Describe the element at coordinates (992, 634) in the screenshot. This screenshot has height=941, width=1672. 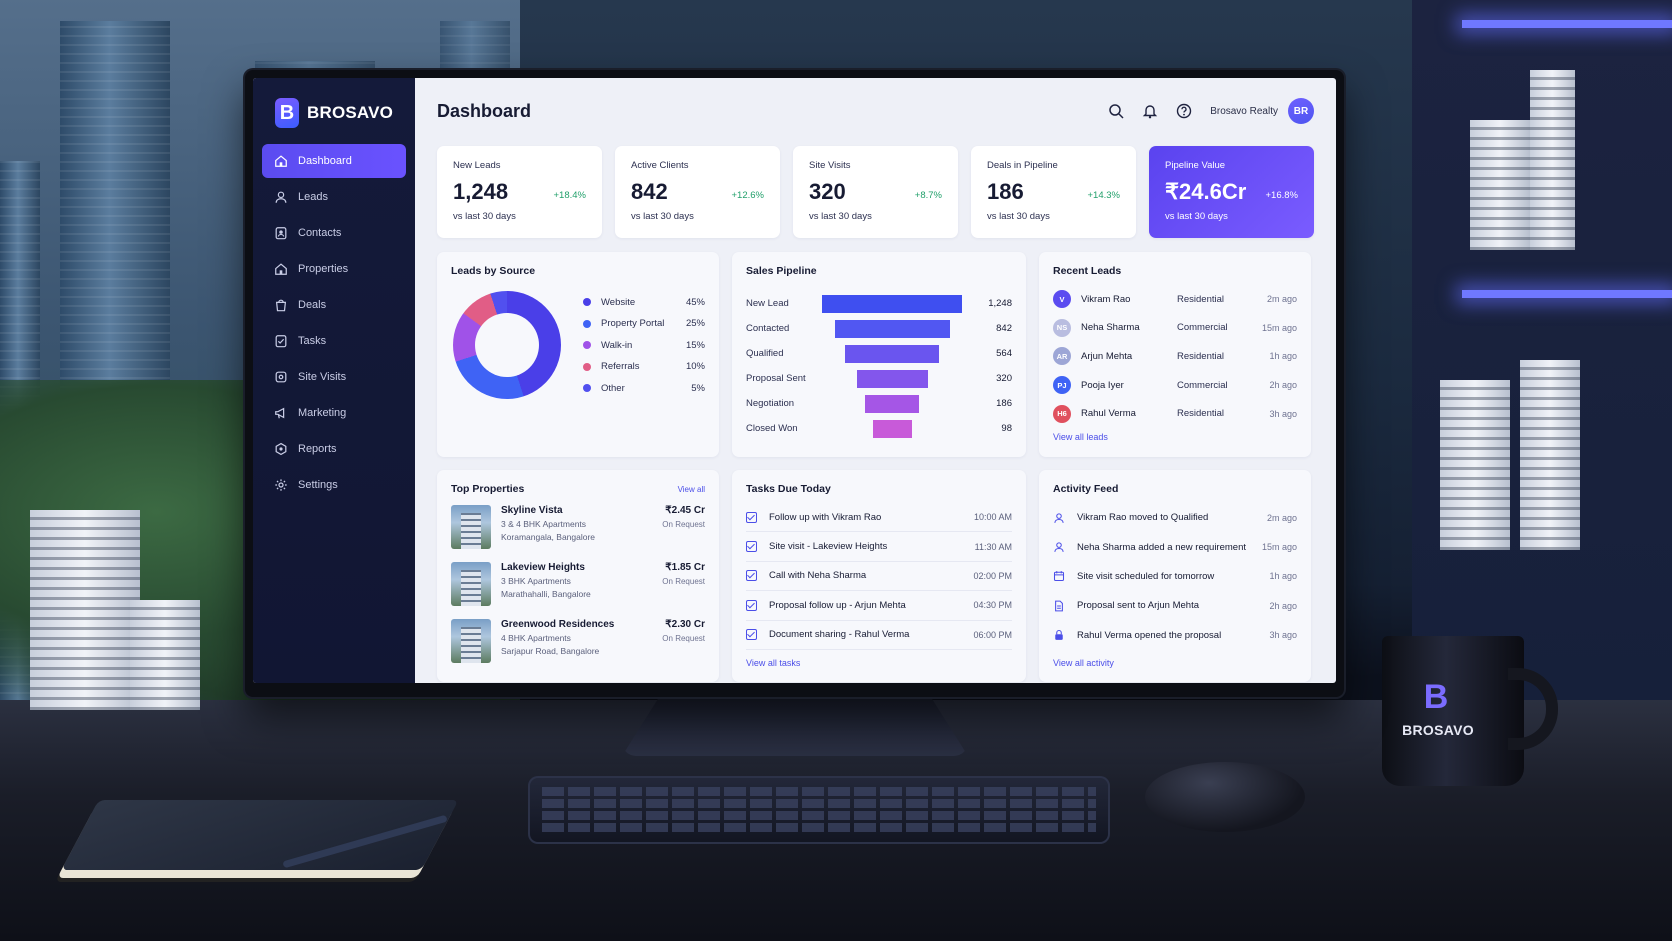
I see `task-time: 06:00 PM` at that location.